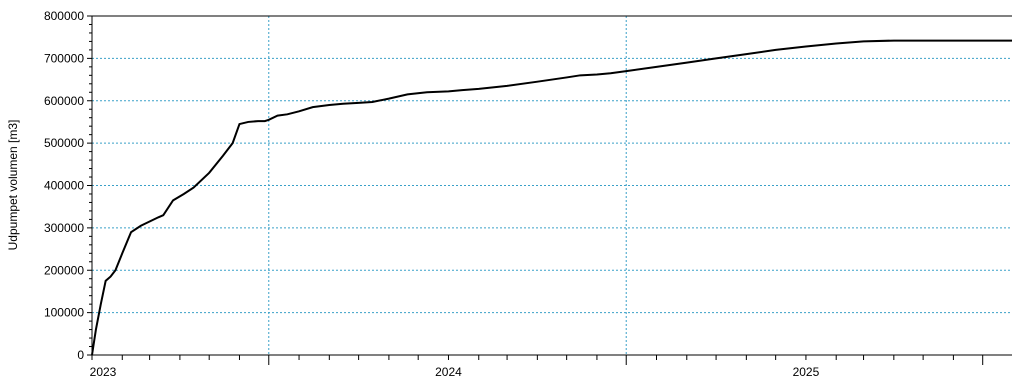 The width and height of the screenshot is (1015, 378). Describe the element at coordinates (64, 101) in the screenshot. I see `y-tick-label: 600000` at that location.